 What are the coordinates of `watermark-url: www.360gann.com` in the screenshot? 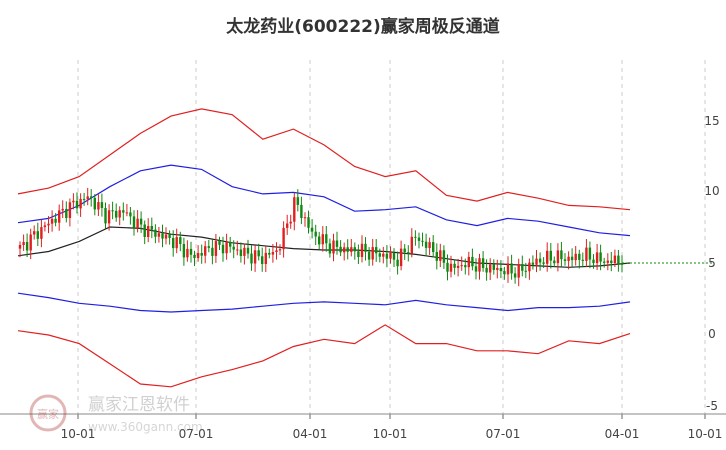 It's located at (145, 427).